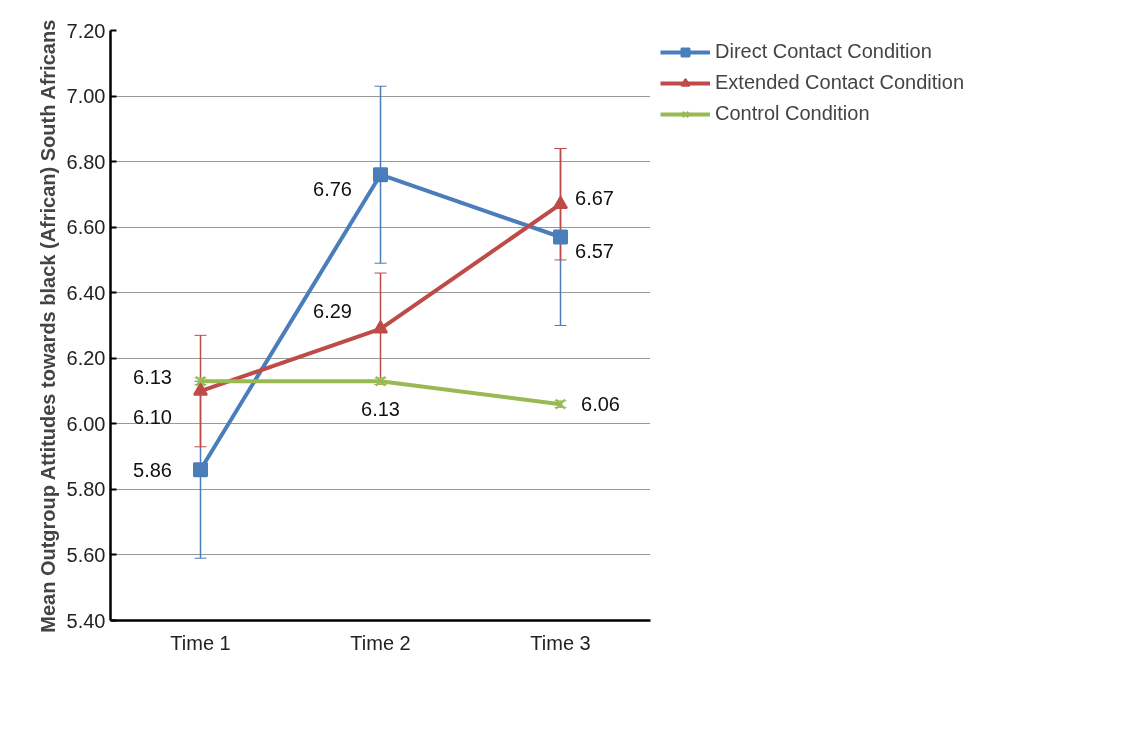 Image resolution: width=1143 pixels, height=729 pixels. I want to click on y-tick-label: 7.00, so click(86, 96).